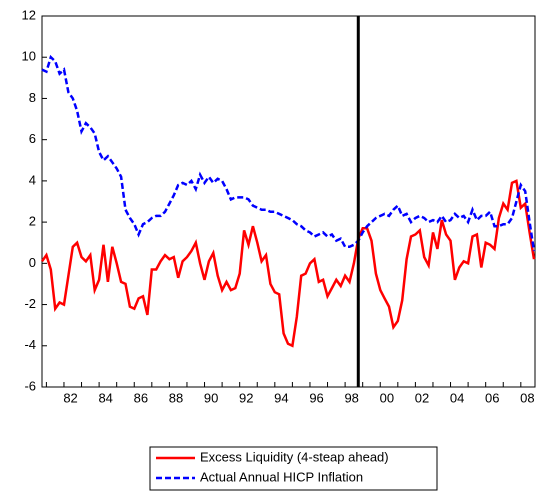  I want to click on y-tick-label: -6, so click(30, 385).